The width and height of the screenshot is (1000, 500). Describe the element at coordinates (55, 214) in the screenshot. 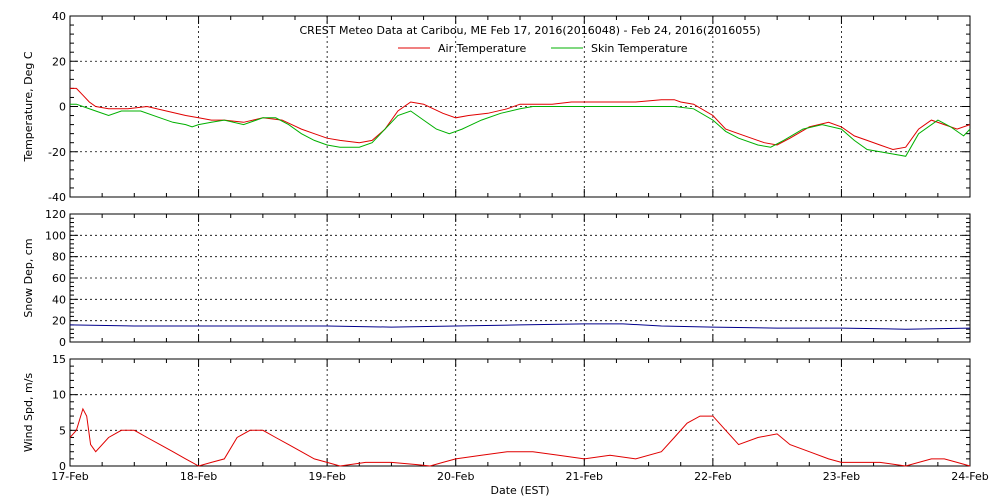

I see `y-tick-label: 120` at that location.